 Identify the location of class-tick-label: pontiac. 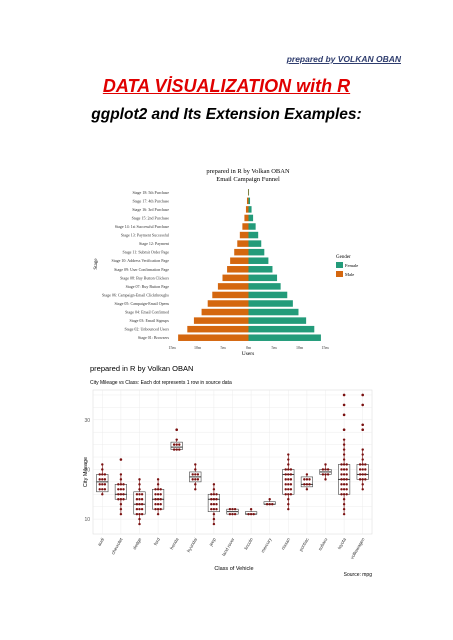
(304, 544).